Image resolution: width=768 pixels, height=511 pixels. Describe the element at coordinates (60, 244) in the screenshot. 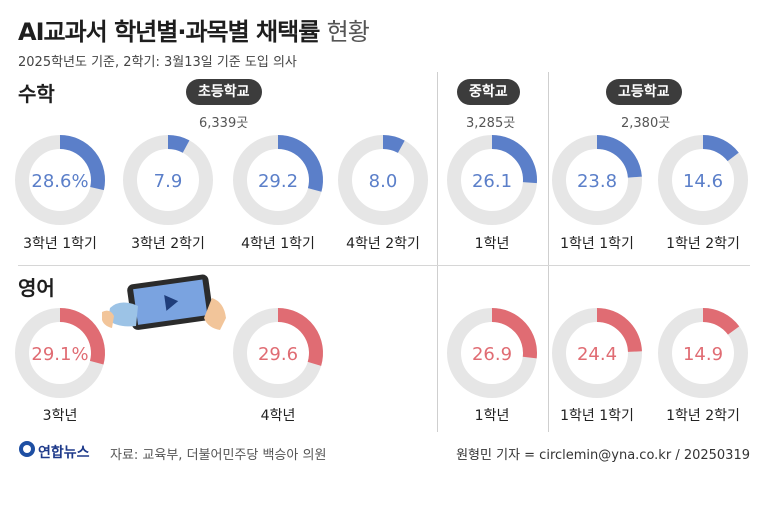

I see `donut-label-math-0: 3학년 1학기` at that location.